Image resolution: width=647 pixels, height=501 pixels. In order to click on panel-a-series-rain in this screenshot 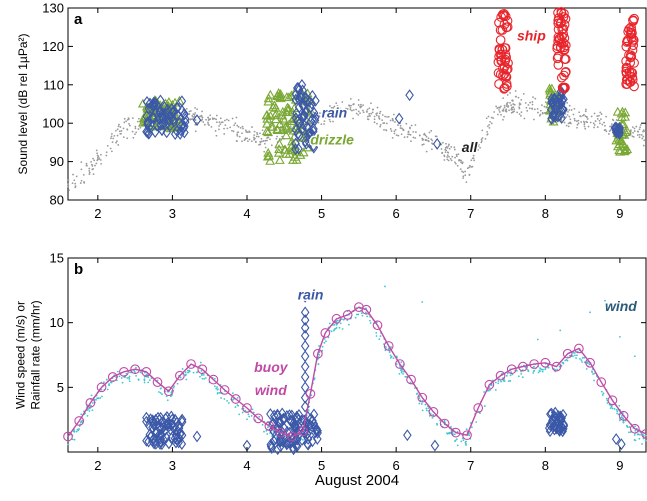, I will do `click(383, 117)`.